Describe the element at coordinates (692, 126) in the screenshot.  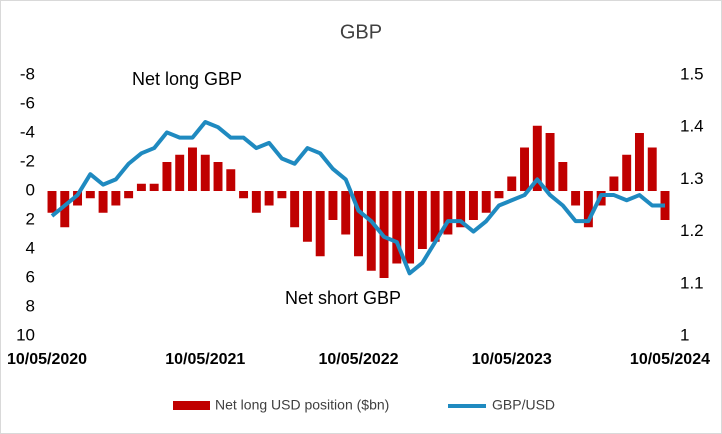
I see `y2-tick-label: 1.4` at that location.